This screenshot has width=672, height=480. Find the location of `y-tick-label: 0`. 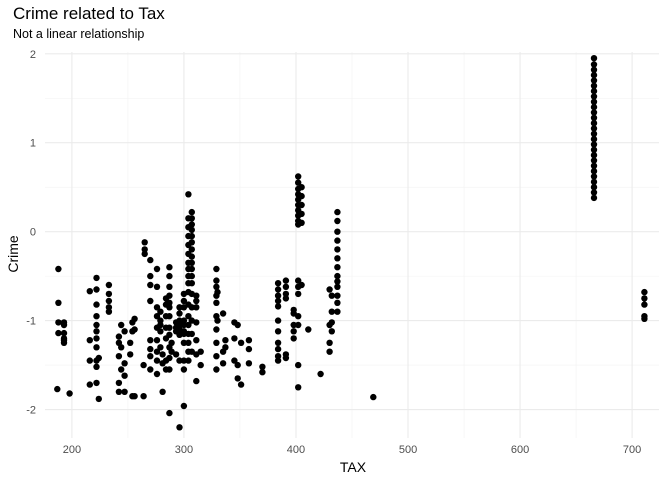

y-tick-label: 0 is located at coordinates (33, 233).